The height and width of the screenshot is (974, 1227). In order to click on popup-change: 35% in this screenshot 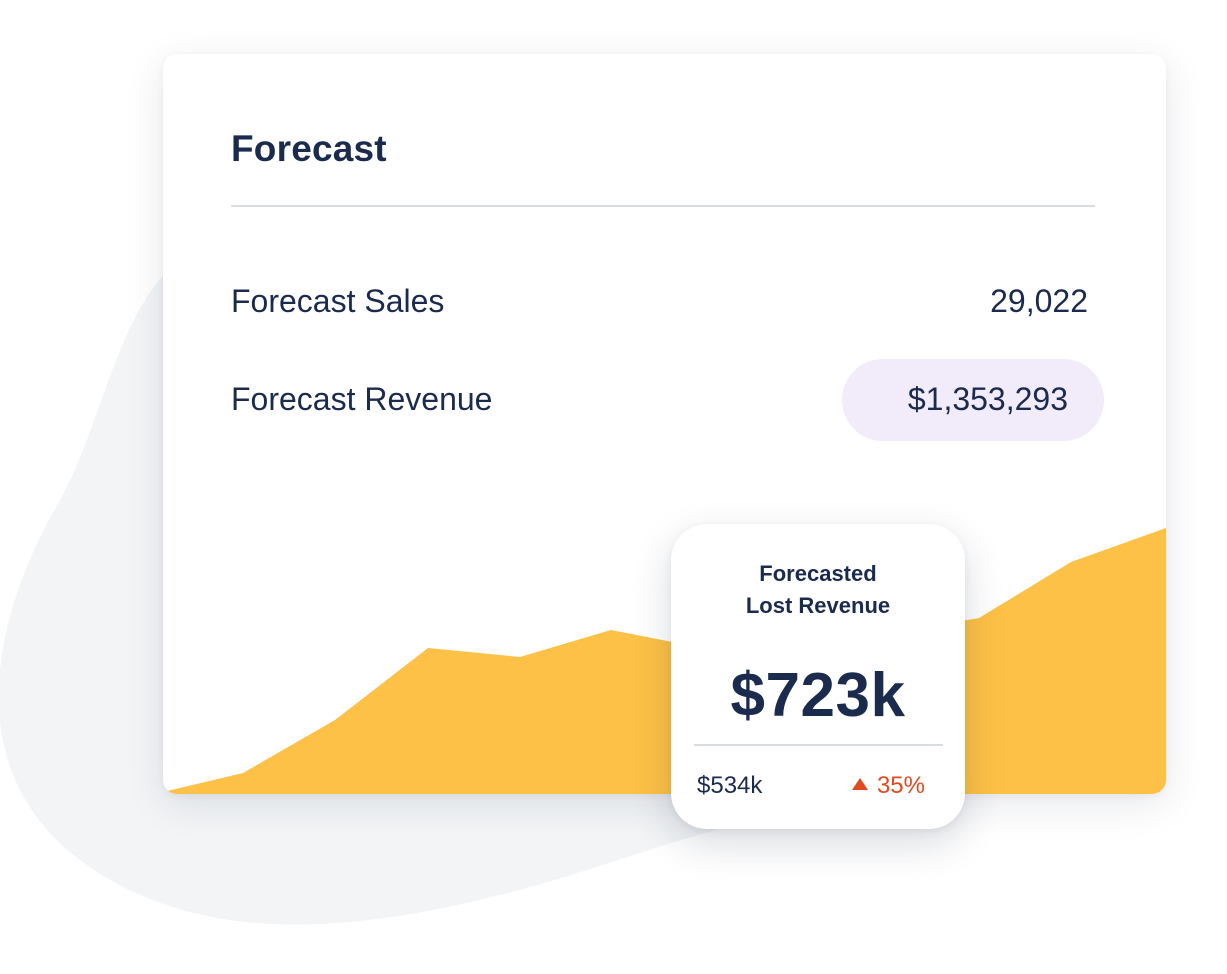, I will do `click(888, 786)`.